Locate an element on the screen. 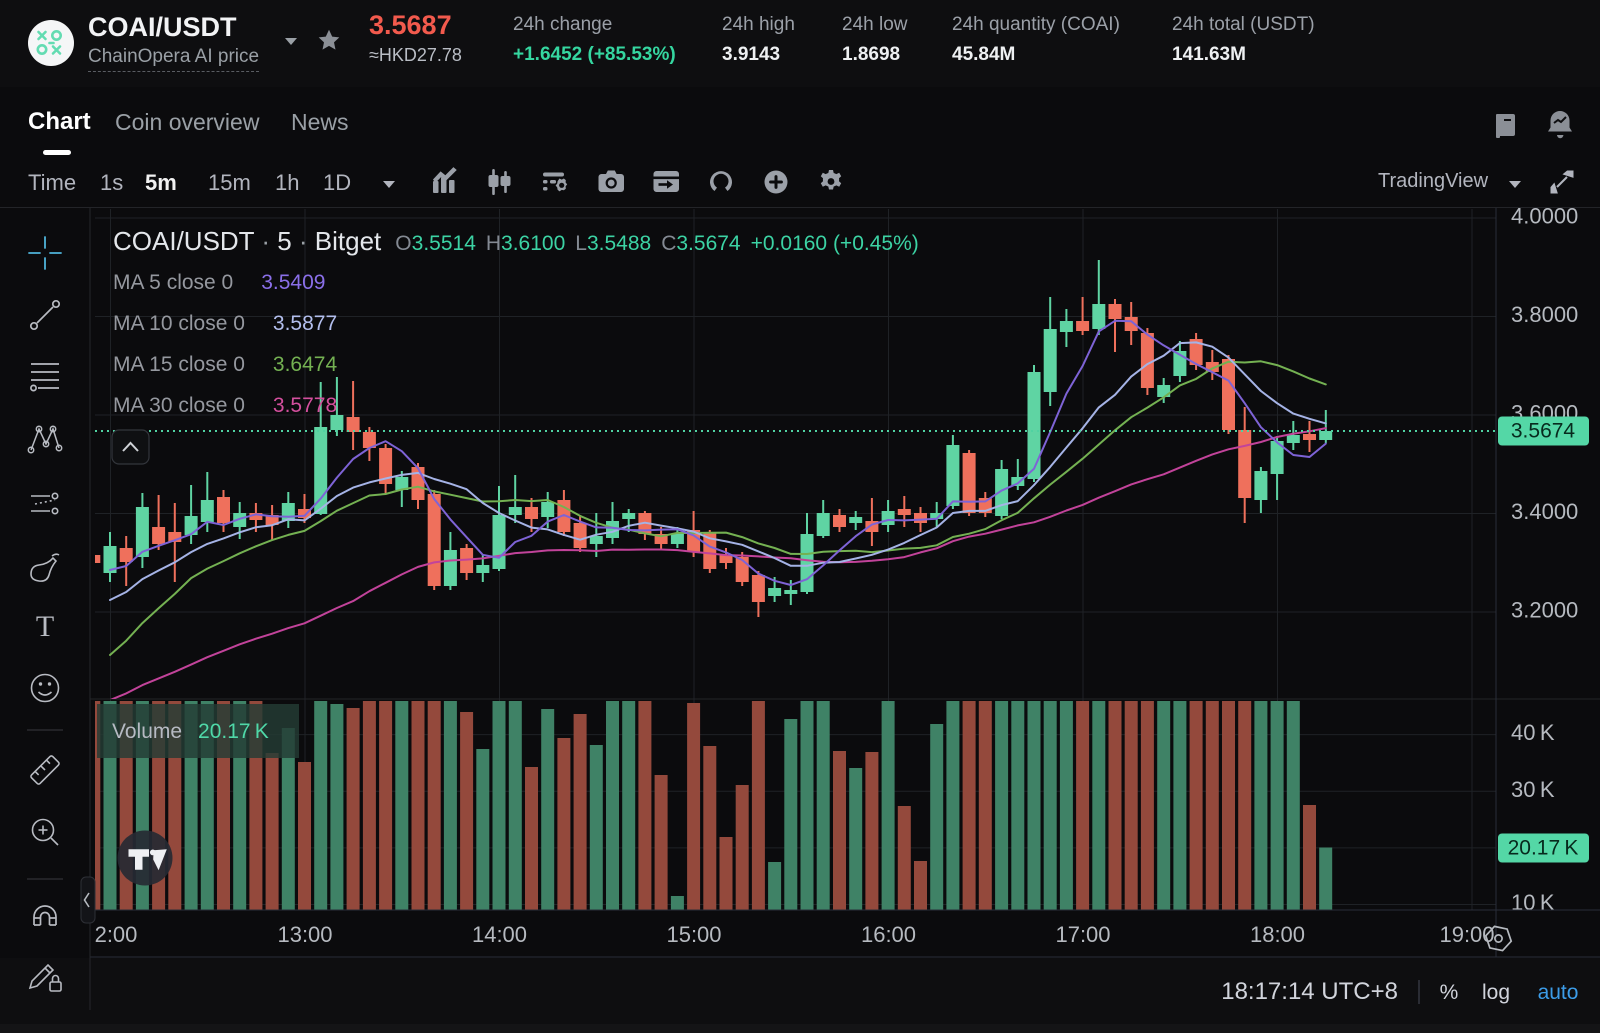  svg-text: 18:17:14 UTC+8 is located at coordinates (1309, 991).